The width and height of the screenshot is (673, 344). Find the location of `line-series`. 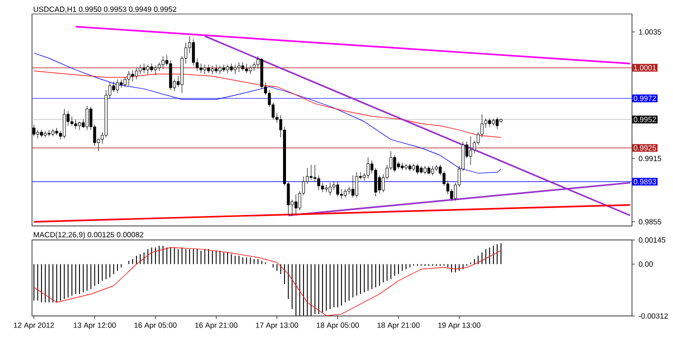

line-series is located at coordinates (268, 281).